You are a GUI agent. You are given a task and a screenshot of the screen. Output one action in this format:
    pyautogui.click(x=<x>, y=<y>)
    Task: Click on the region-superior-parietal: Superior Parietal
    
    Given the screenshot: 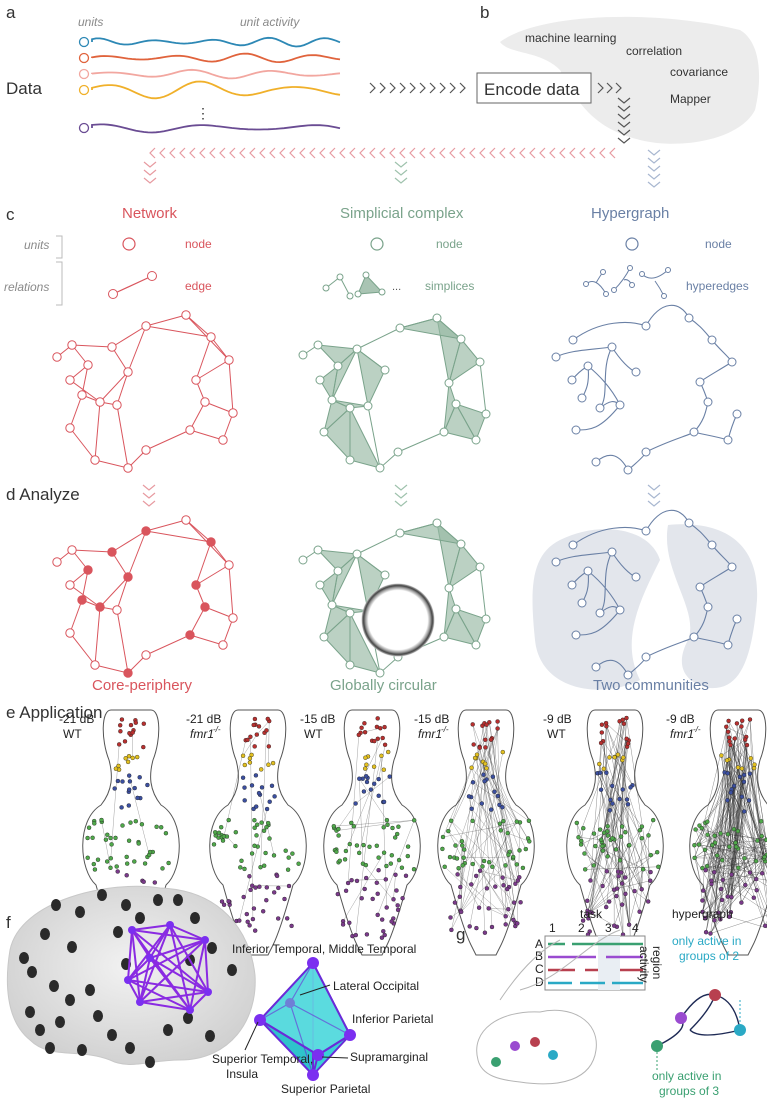 What is the action you would take?
    pyautogui.click(x=325, y=1089)
    